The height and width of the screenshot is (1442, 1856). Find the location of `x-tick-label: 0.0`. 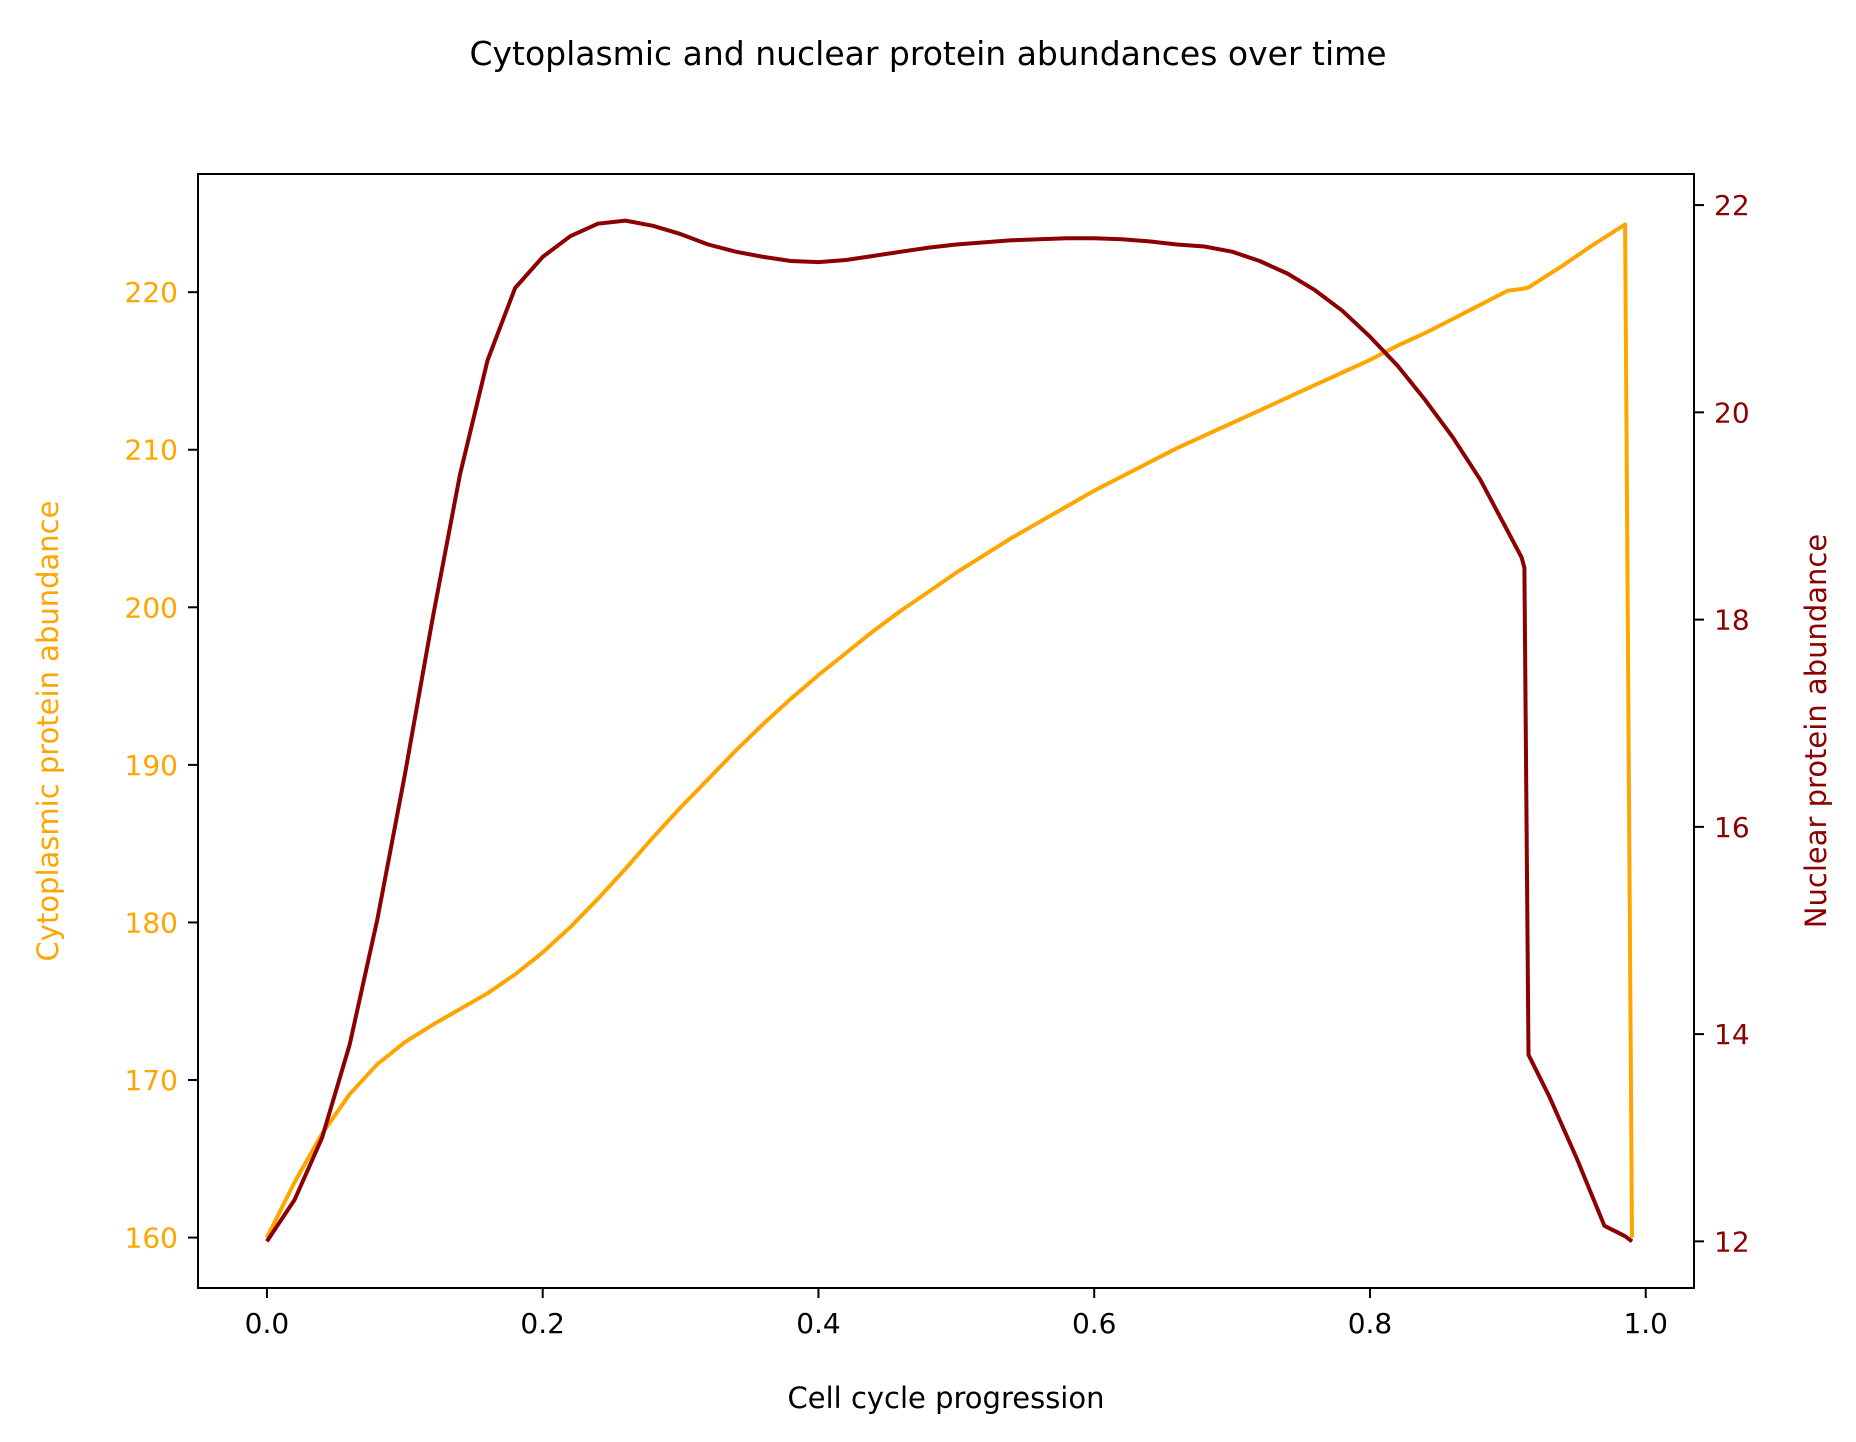

x-tick-label: 0.0 is located at coordinates (267, 1323).